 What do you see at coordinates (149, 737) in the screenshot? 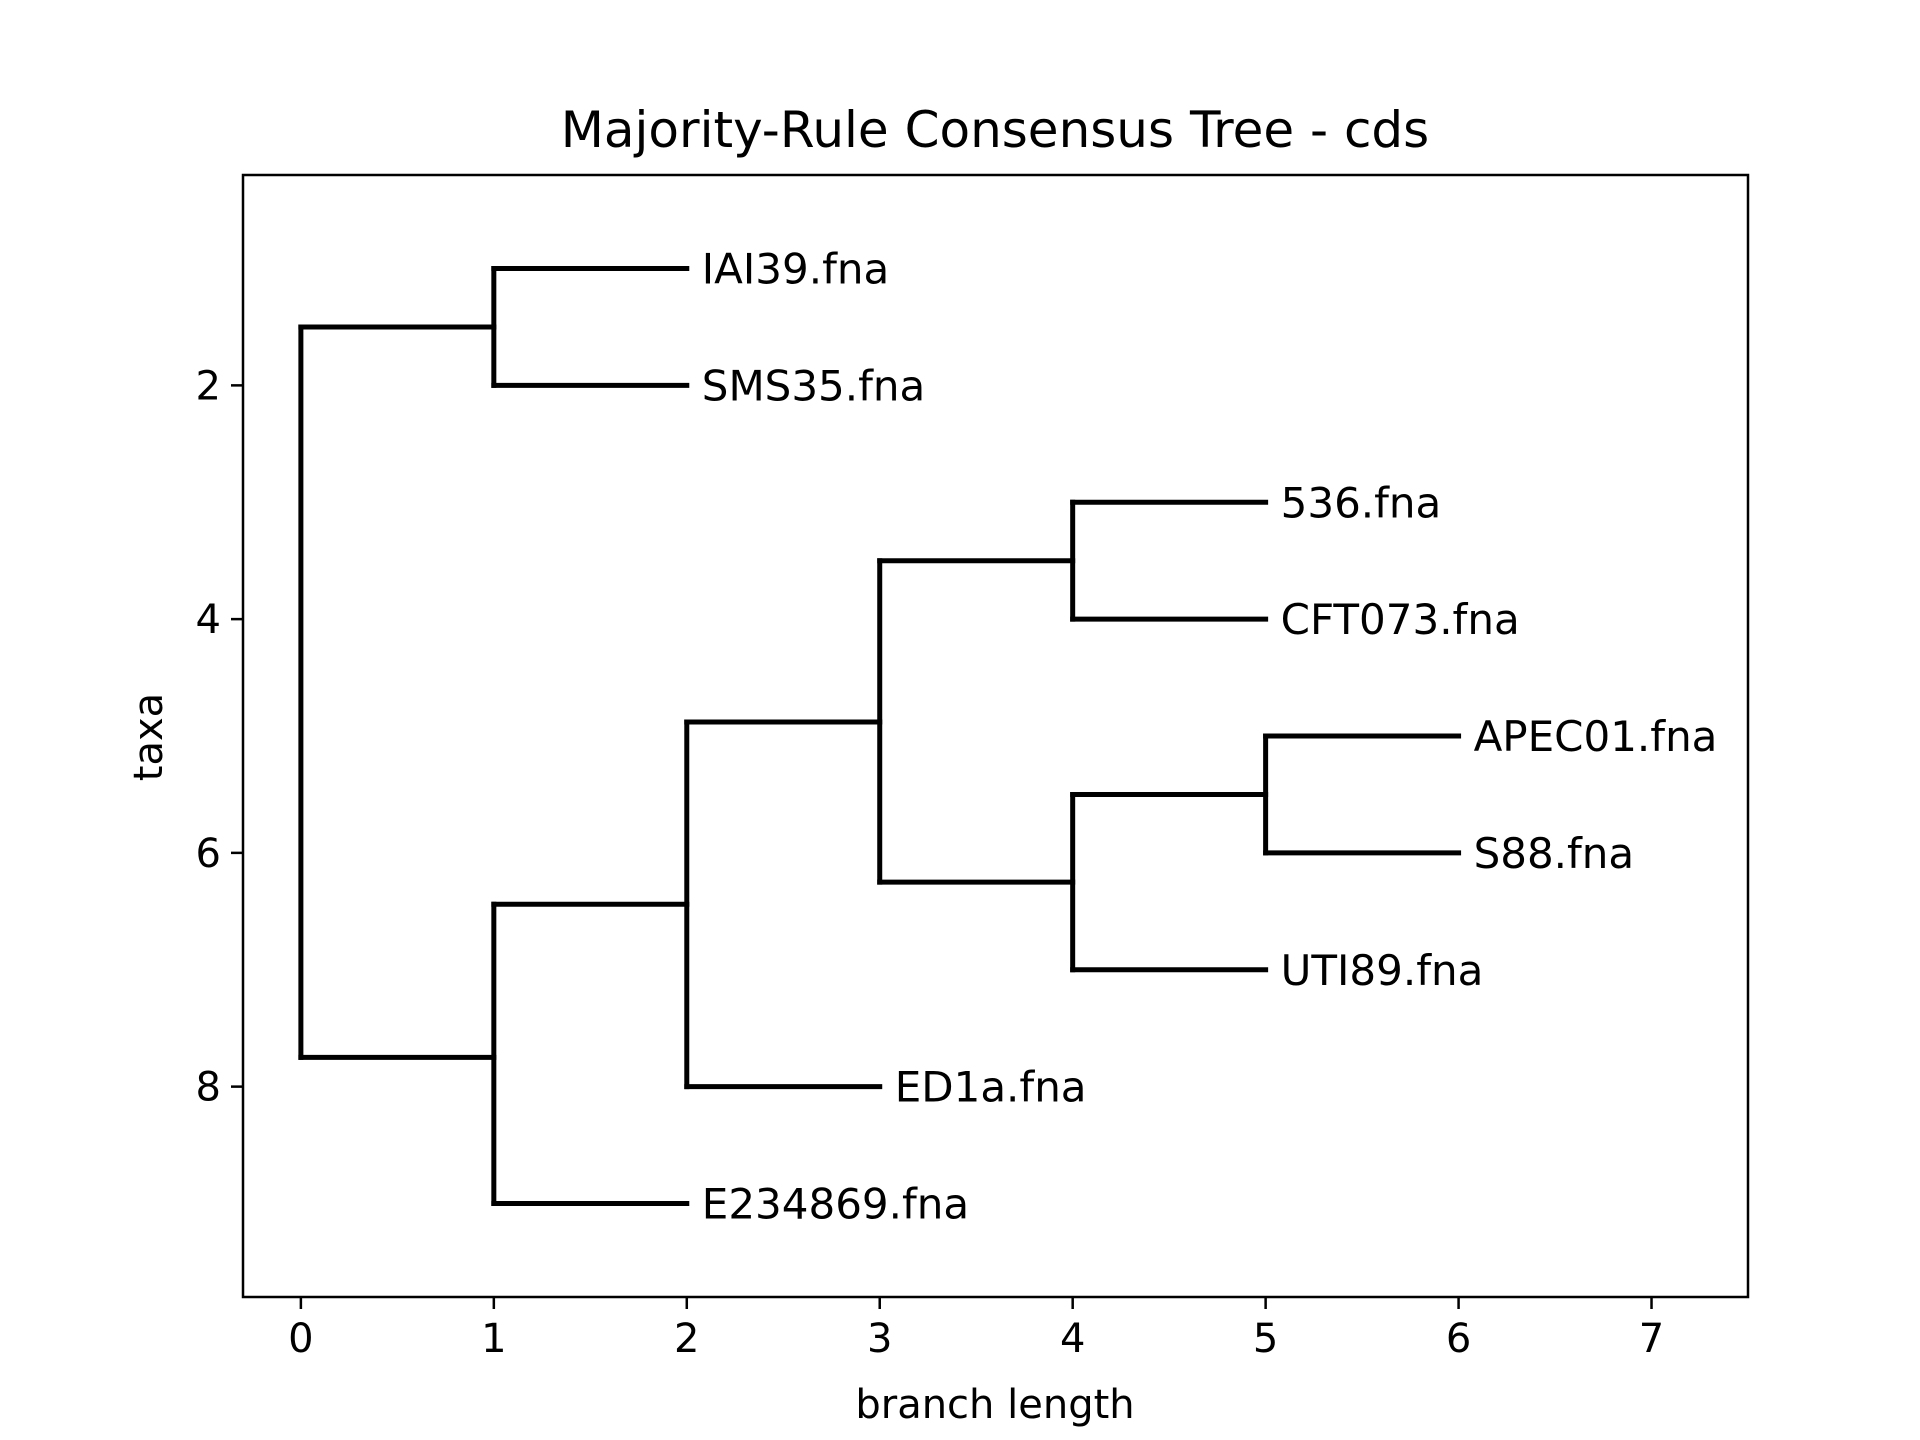
I see `y-axis-label: taxa` at bounding box center [149, 737].